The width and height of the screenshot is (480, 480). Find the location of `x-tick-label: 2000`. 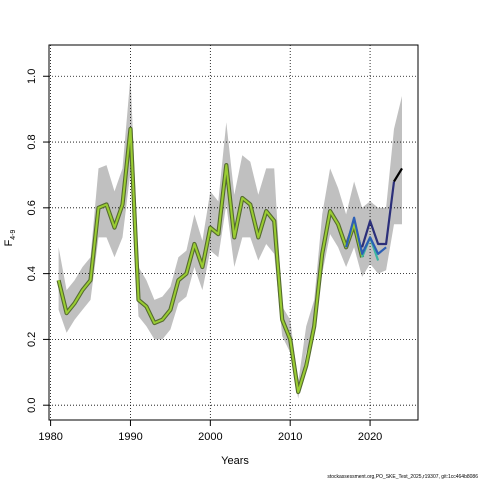

x-tick-label: 2000 is located at coordinates (210, 437).